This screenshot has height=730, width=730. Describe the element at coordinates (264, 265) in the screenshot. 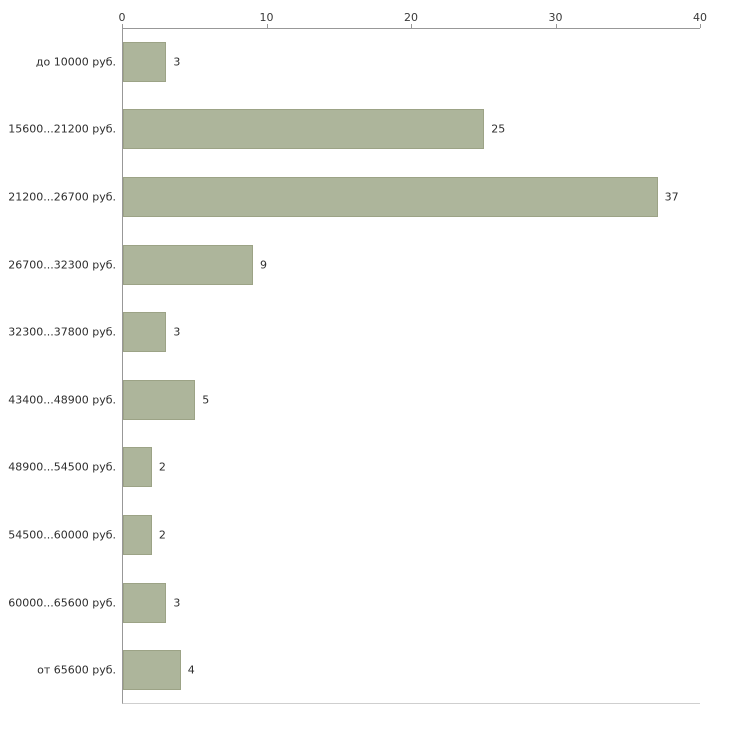

I see `value-label-3: 9` at that location.